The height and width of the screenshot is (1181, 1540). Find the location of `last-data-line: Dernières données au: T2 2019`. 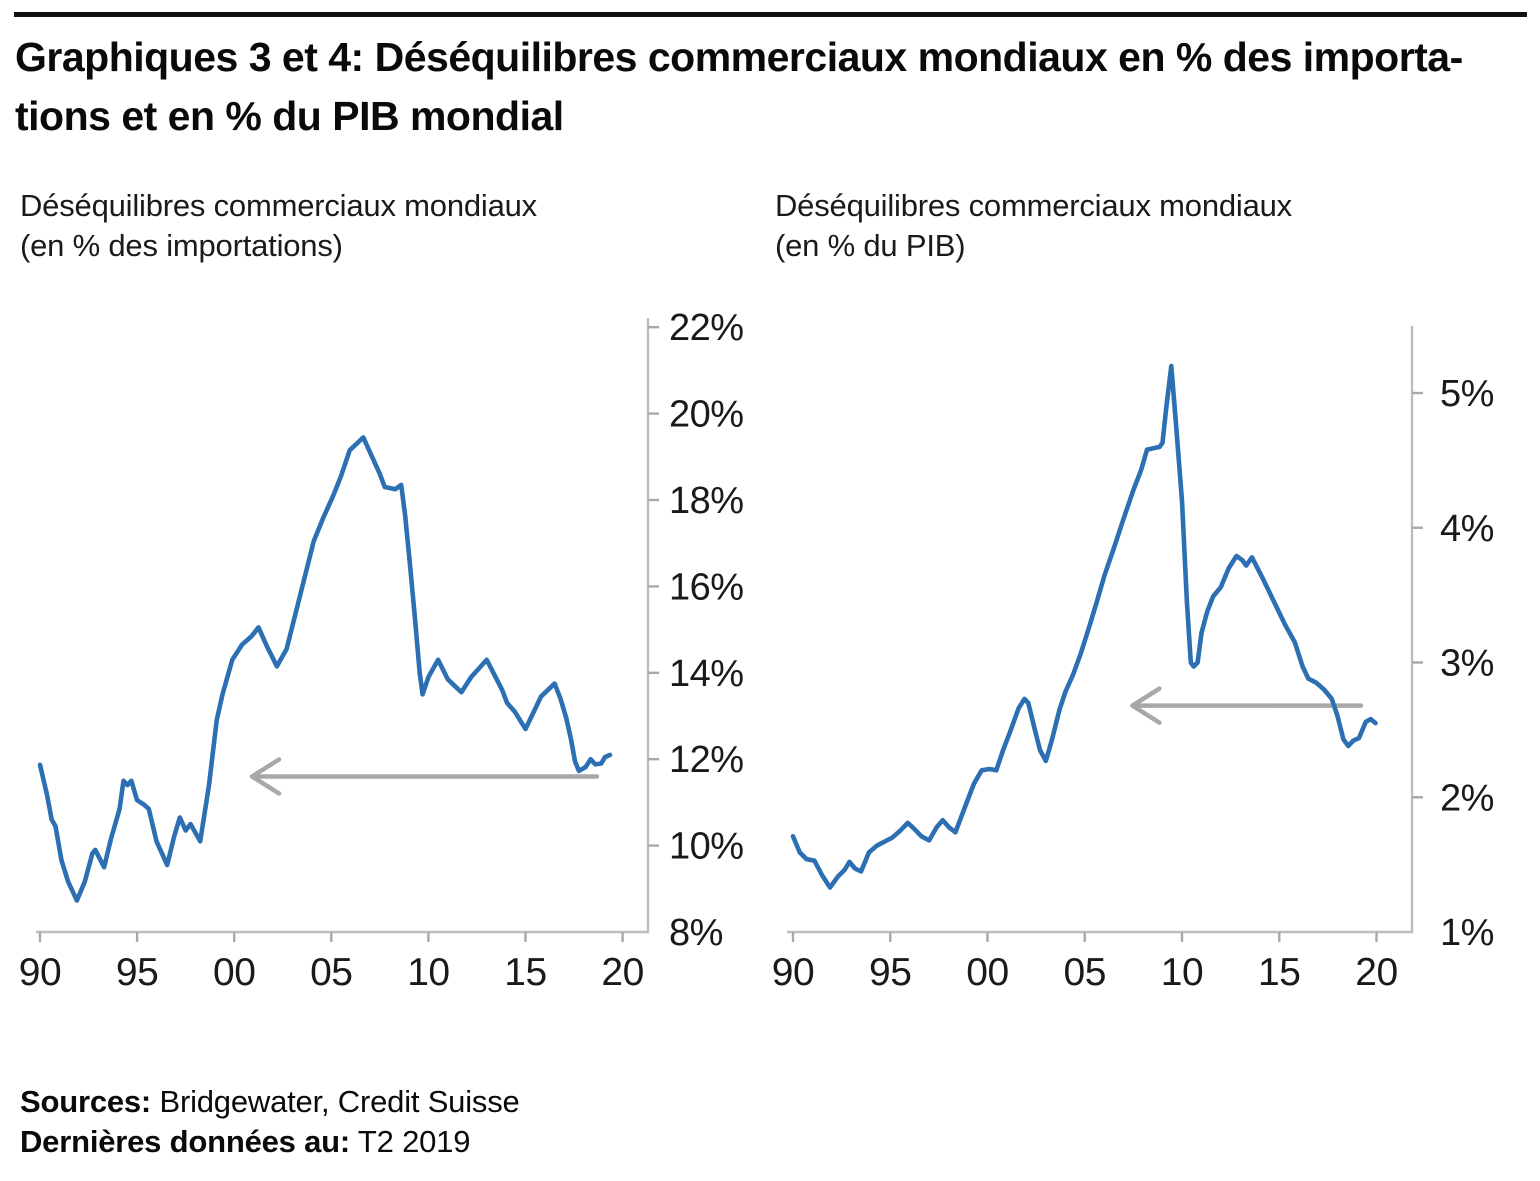

last-data-line: Dernières données au: T2 2019 is located at coordinates (270, 1142).